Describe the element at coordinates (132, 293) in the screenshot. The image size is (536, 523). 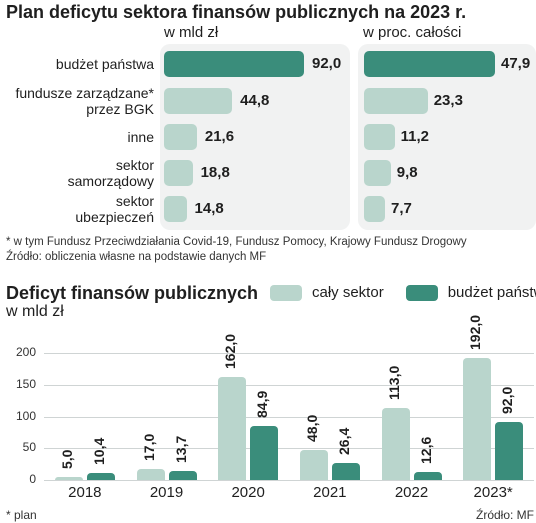
I see `bottom-chart-title: Deficyt finansów publicznych` at that location.